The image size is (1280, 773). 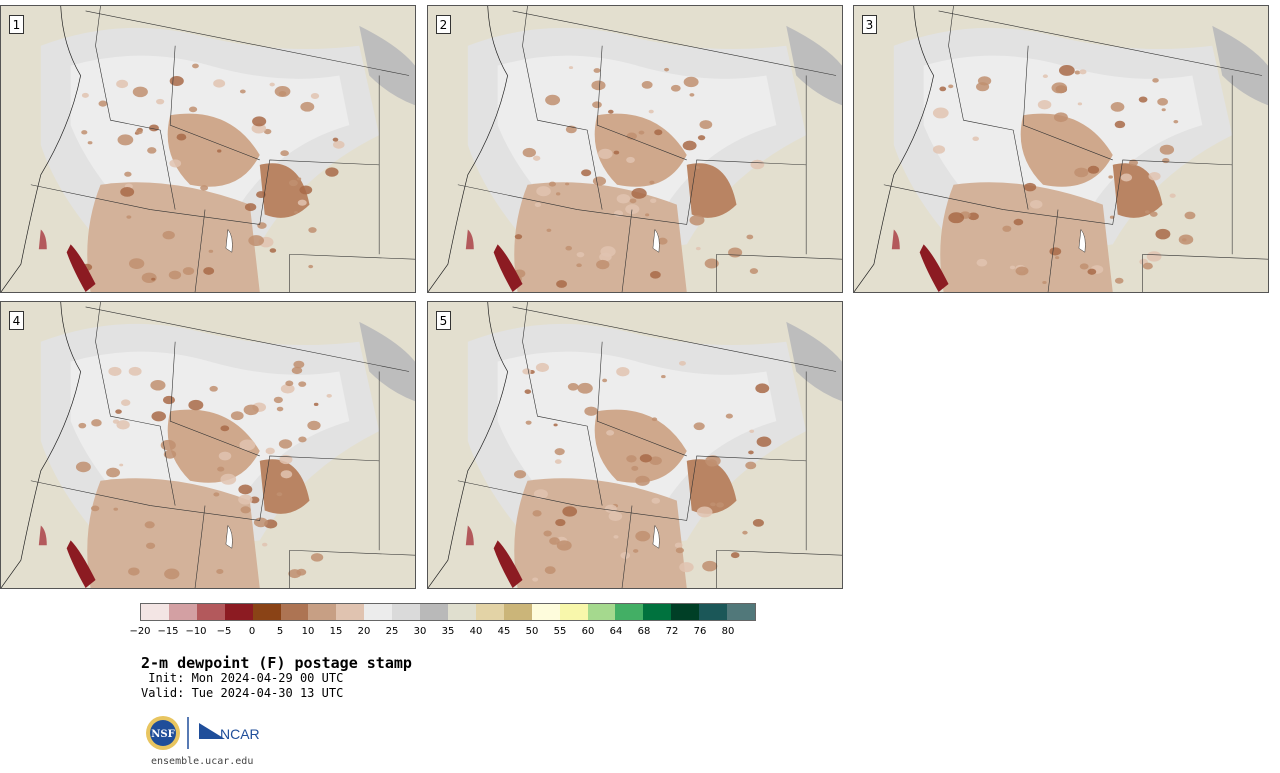 I want to click on colorbar-tick-label: 68, so click(x=644, y=631).